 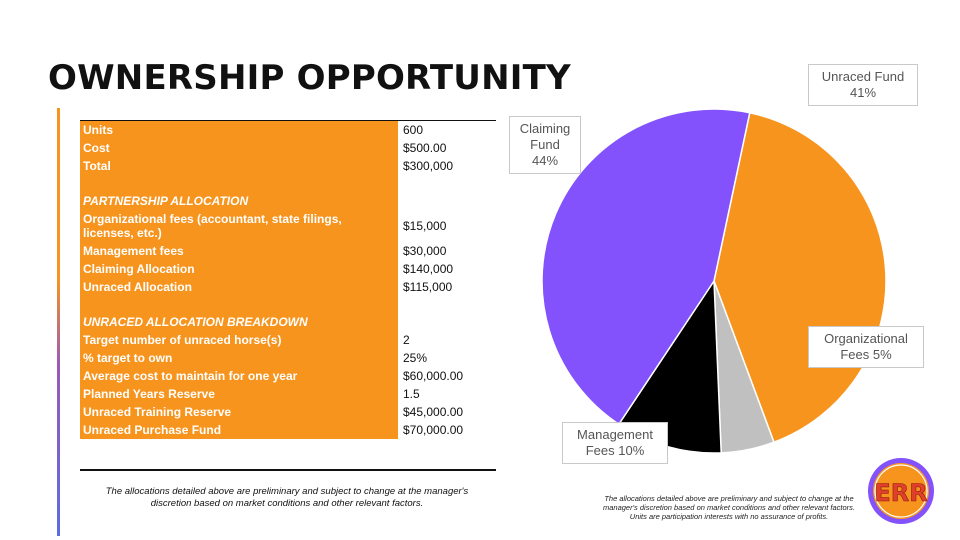 What do you see at coordinates (447, 358) in the screenshot?
I see `row-value: 25%` at bounding box center [447, 358].